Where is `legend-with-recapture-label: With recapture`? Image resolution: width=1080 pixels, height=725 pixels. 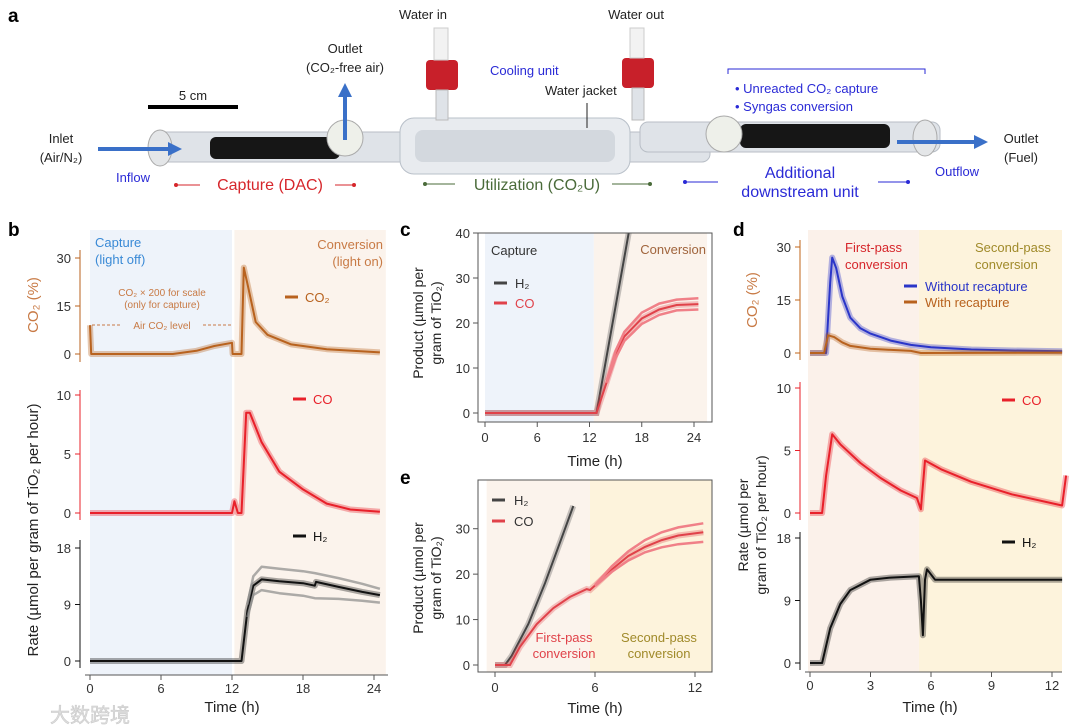
legend-with-recapture-label: With recapture is located at coordinates (967, 302).